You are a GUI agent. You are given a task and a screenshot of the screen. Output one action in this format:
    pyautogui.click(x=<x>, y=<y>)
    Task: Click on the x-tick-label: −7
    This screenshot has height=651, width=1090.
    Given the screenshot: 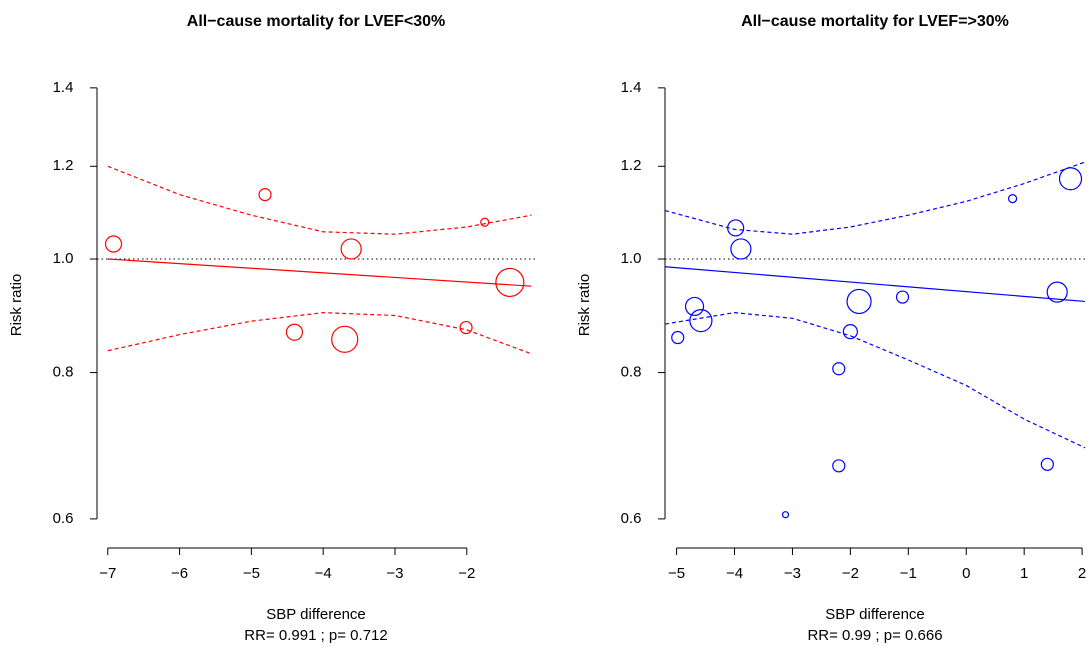 What is the action you would take?
    pyautogui.click(x=107, y=573)
    